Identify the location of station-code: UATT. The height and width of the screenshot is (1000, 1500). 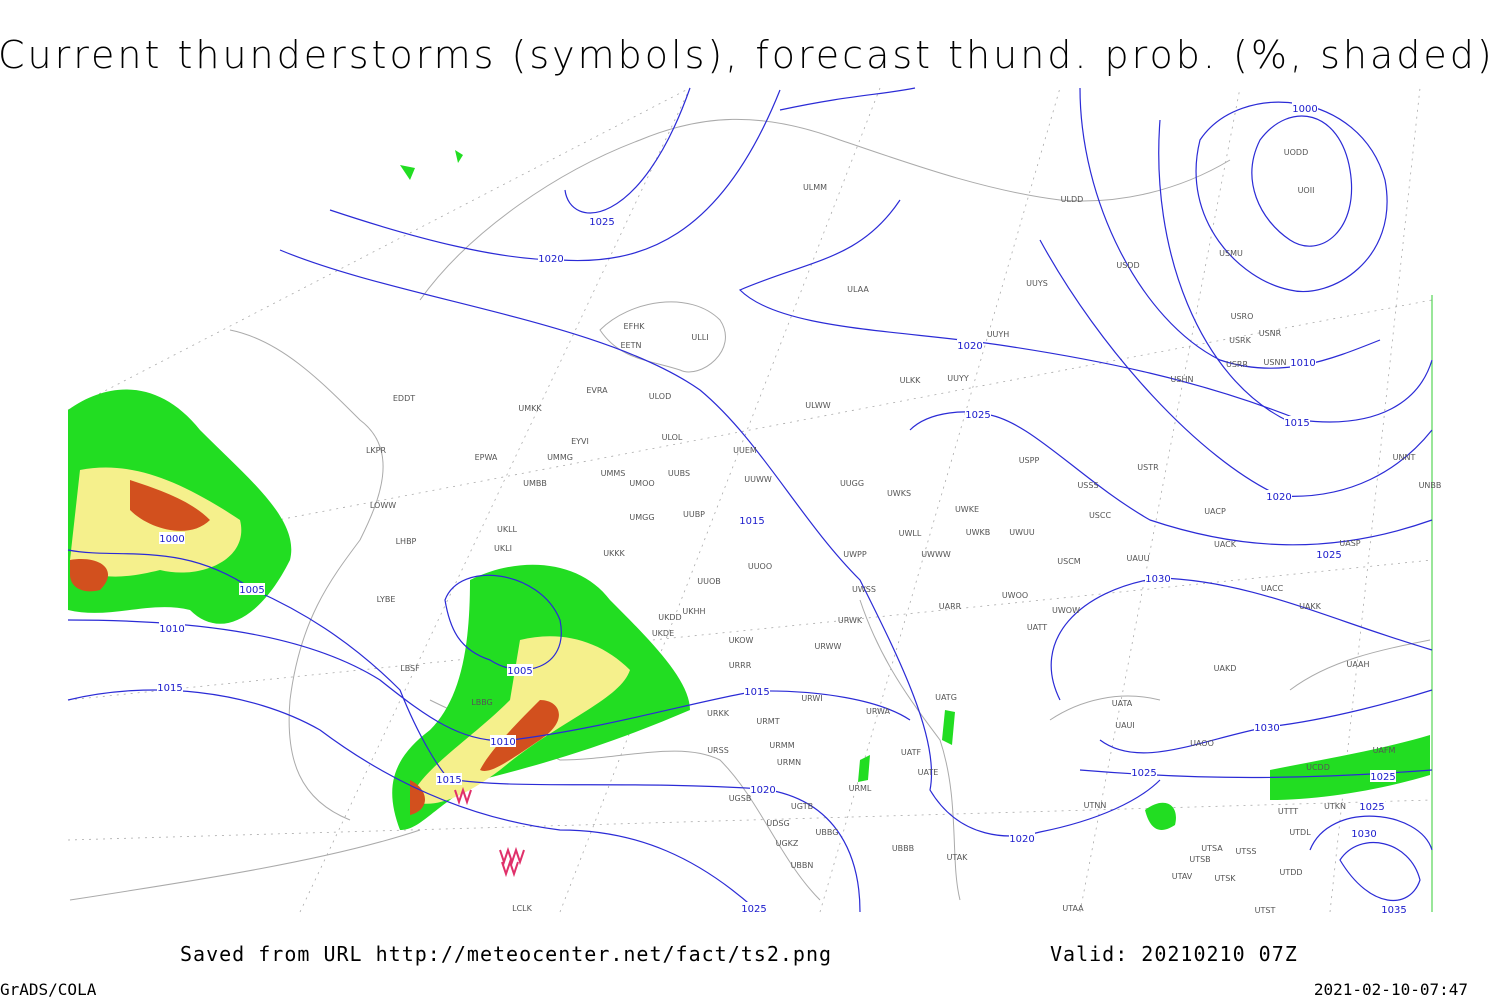
(1037, 627).